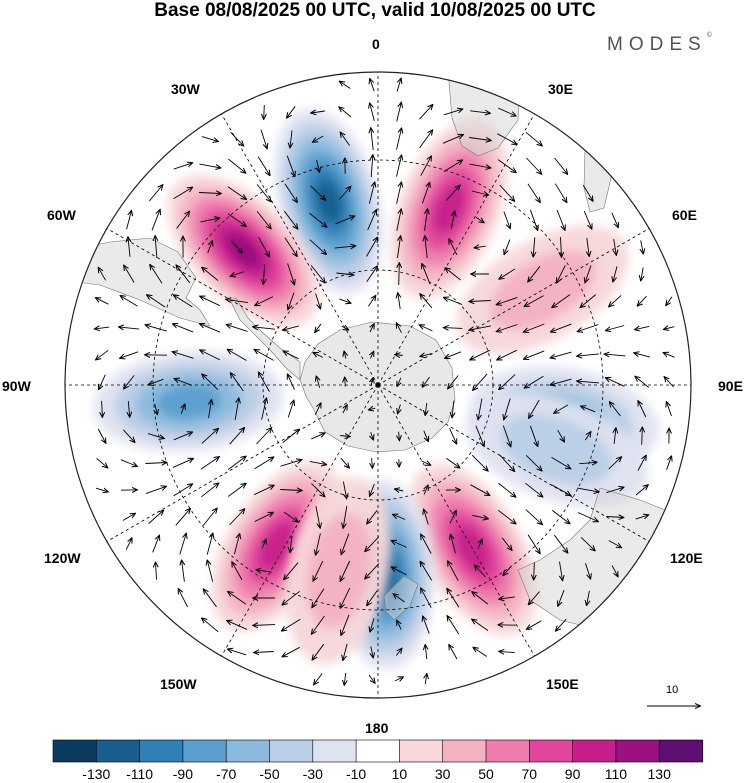  What do you see at coordinates (61, 215) in the screenshot?
I see `lon-label-60w: 60W` at bounding box center [61, 215].